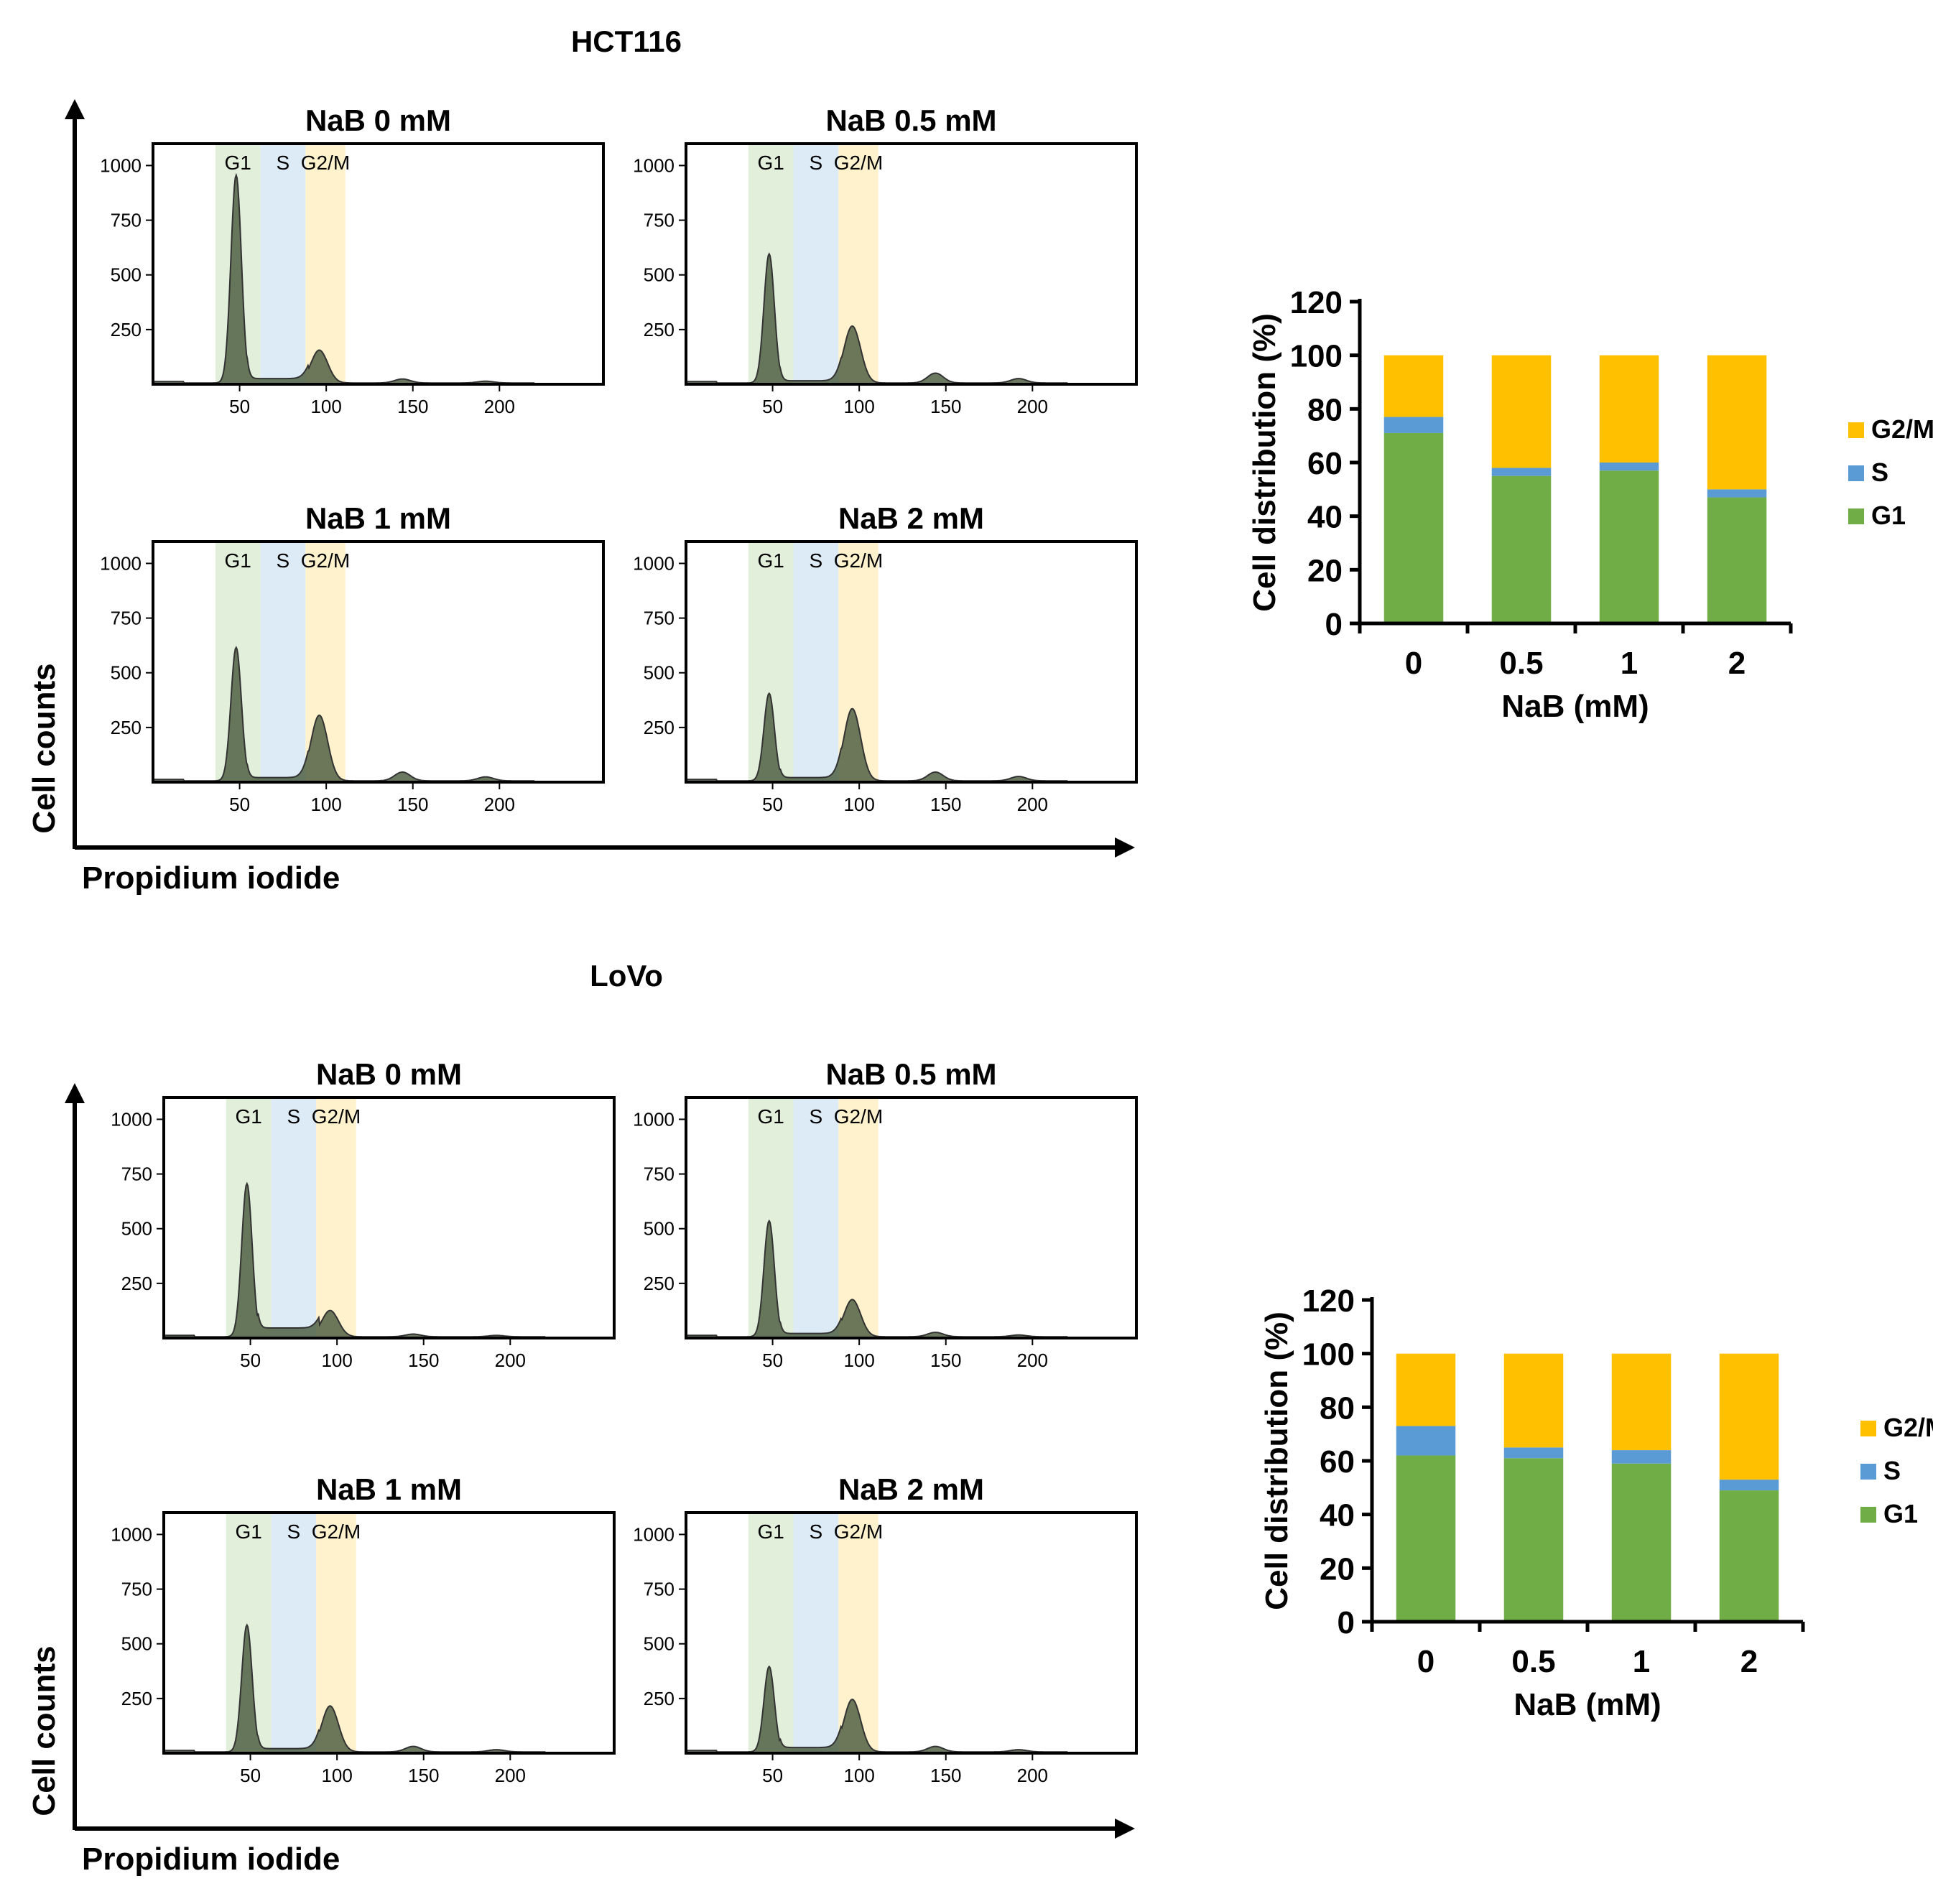  What do you see at coordinates (1629, 663) in the screenshot?
I see `x-tick-label: 1` at bounding box center [1629, 663].